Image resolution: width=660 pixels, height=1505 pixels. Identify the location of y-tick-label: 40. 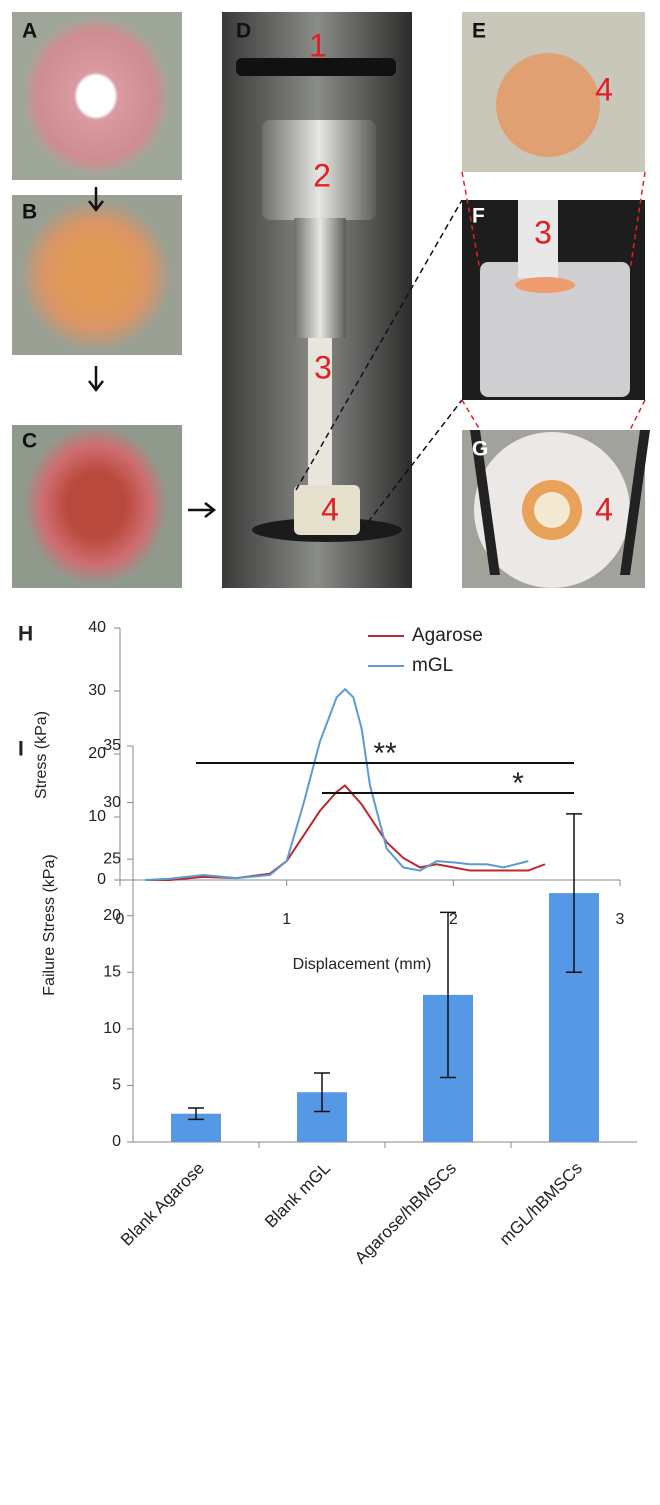
(97, 627).